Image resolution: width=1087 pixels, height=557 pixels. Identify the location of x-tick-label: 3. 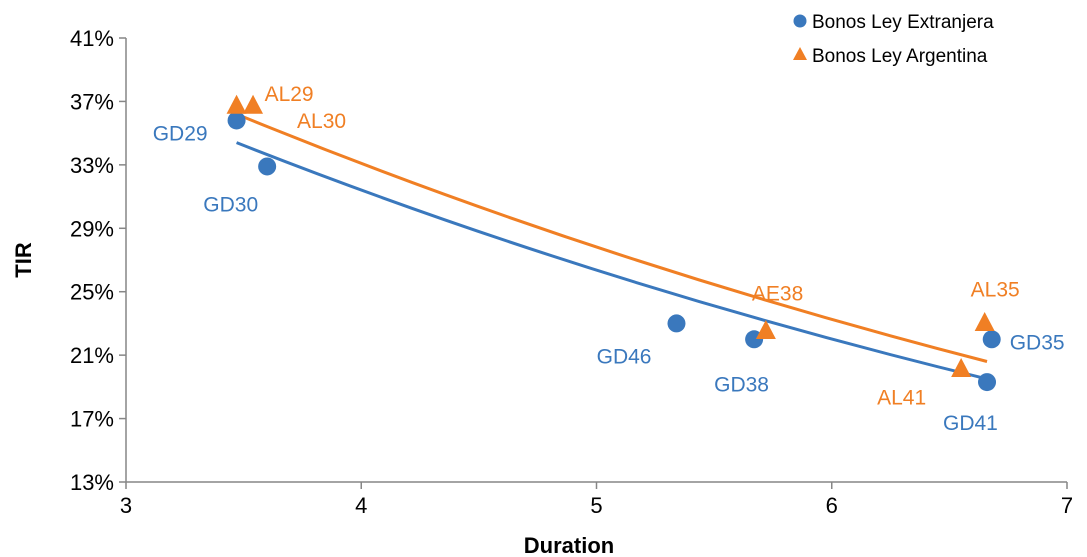
(126, 505).